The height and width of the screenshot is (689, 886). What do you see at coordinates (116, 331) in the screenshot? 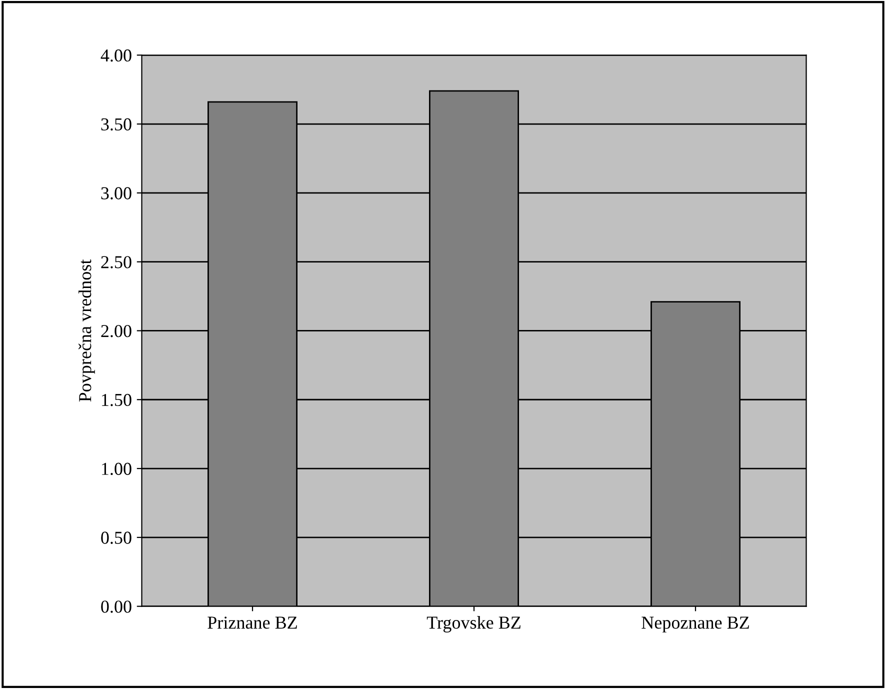
I see `y-tick-label: 2.00` at bounding box center [116, 331].